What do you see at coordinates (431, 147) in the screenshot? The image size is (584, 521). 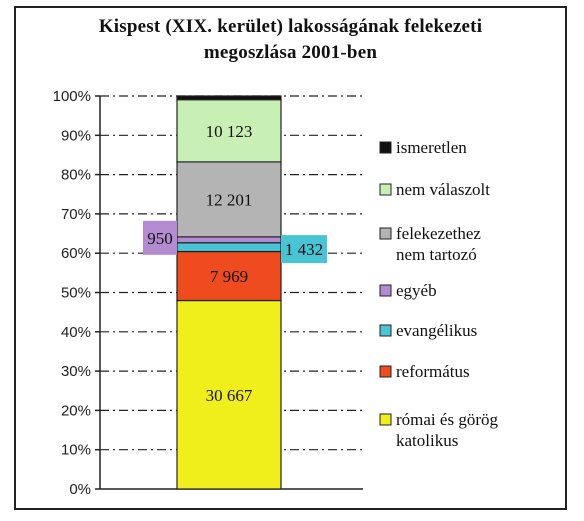 I see `legend-label: ismeretlen` at bounding box center [431, 147].